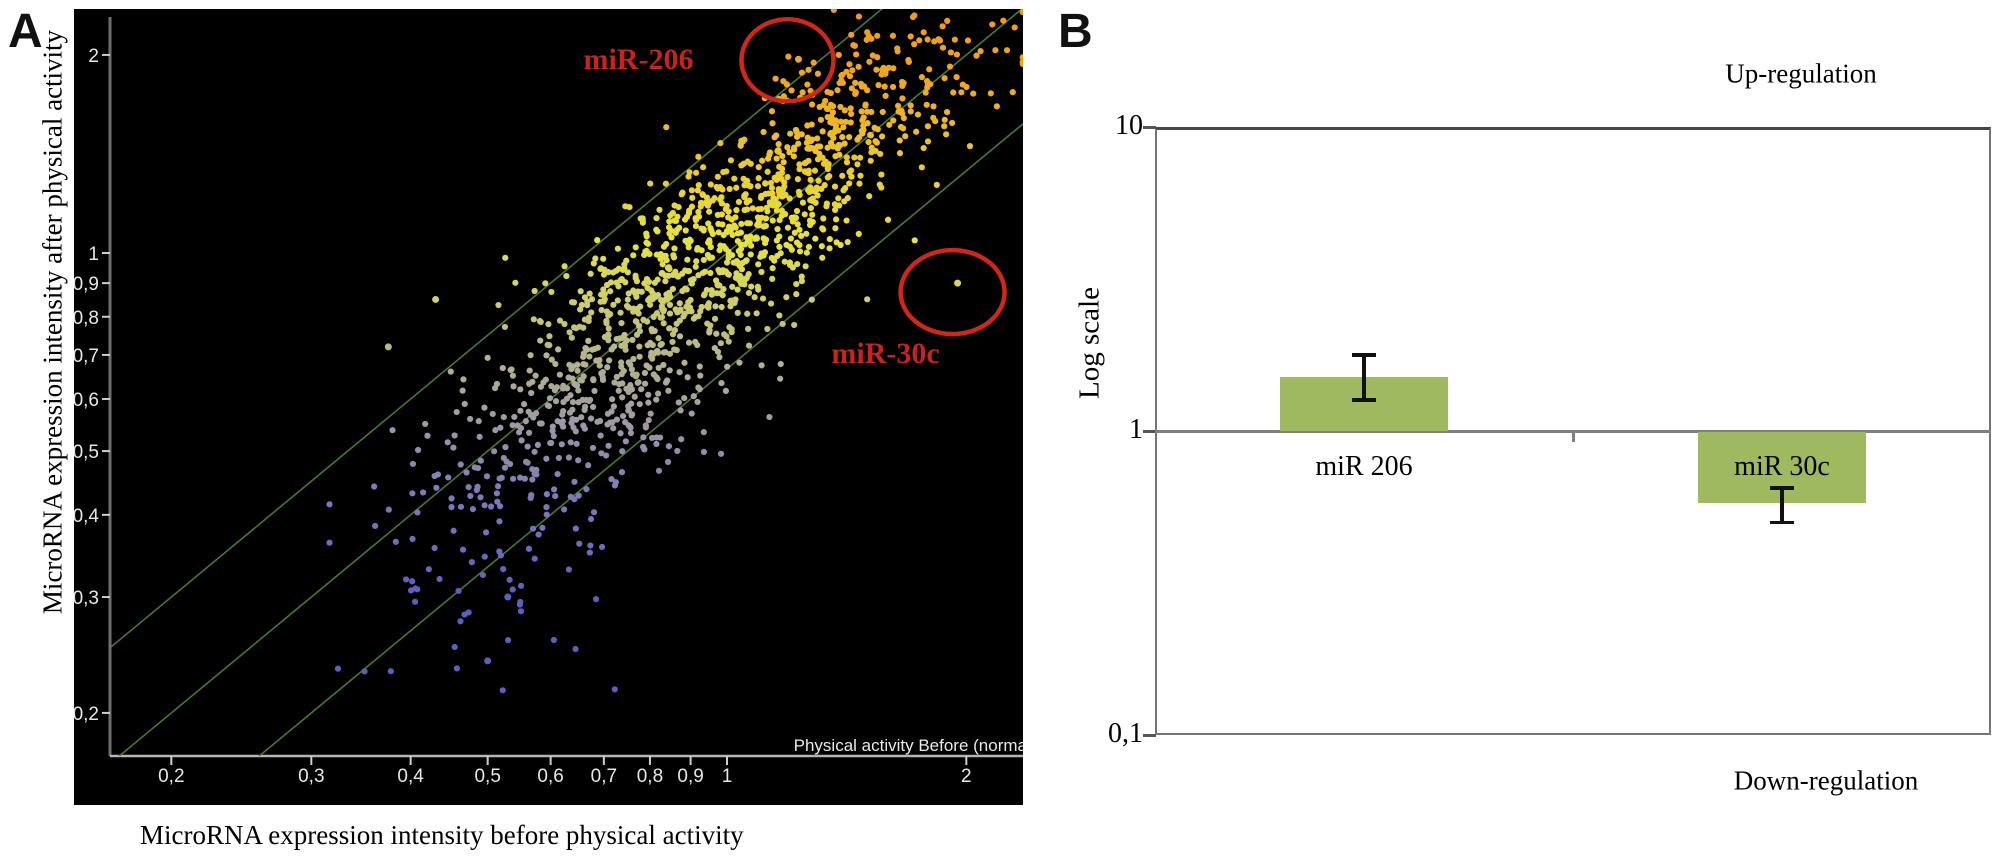 This screenshot has height=858, width=2000. Describe the element at coordinates (958, 283) in the screenshot. I see `highlighted-point-mir-30c` at that location.